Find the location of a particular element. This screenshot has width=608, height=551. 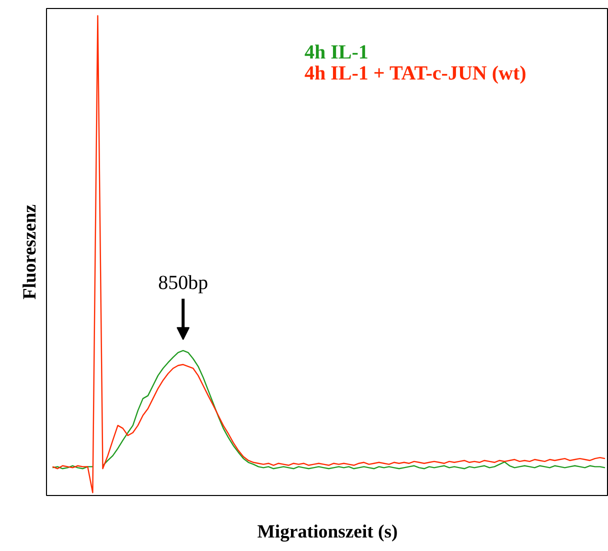

y-axis-title: Fluoreszenz is located at coordinates (30, 252).